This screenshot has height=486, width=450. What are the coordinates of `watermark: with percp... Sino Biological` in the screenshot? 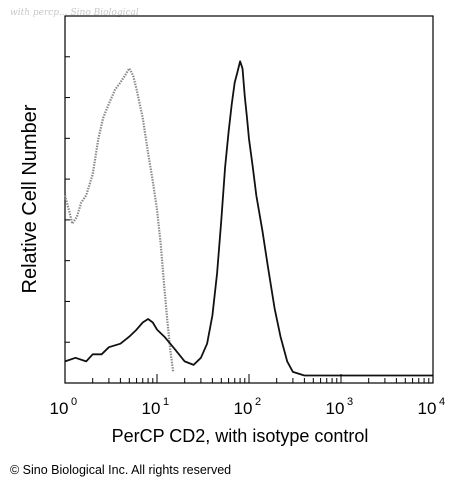 It's located at (74, 13).